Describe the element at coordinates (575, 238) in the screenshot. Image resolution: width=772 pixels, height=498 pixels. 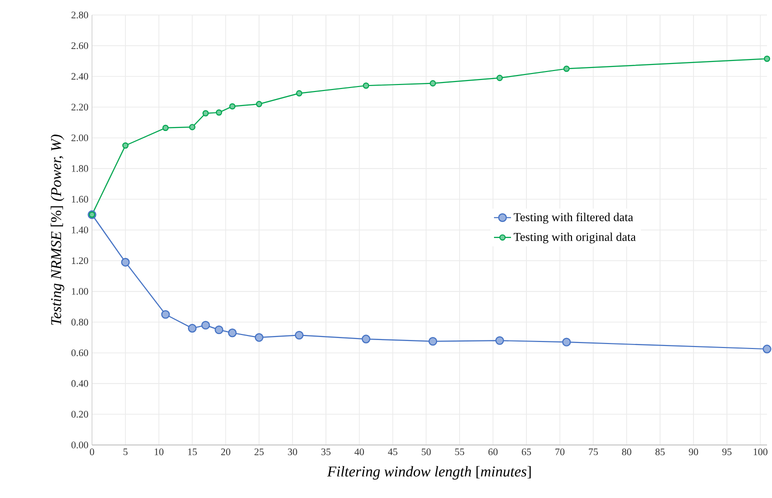
I see `legend-label: Testing with original data` at that location.